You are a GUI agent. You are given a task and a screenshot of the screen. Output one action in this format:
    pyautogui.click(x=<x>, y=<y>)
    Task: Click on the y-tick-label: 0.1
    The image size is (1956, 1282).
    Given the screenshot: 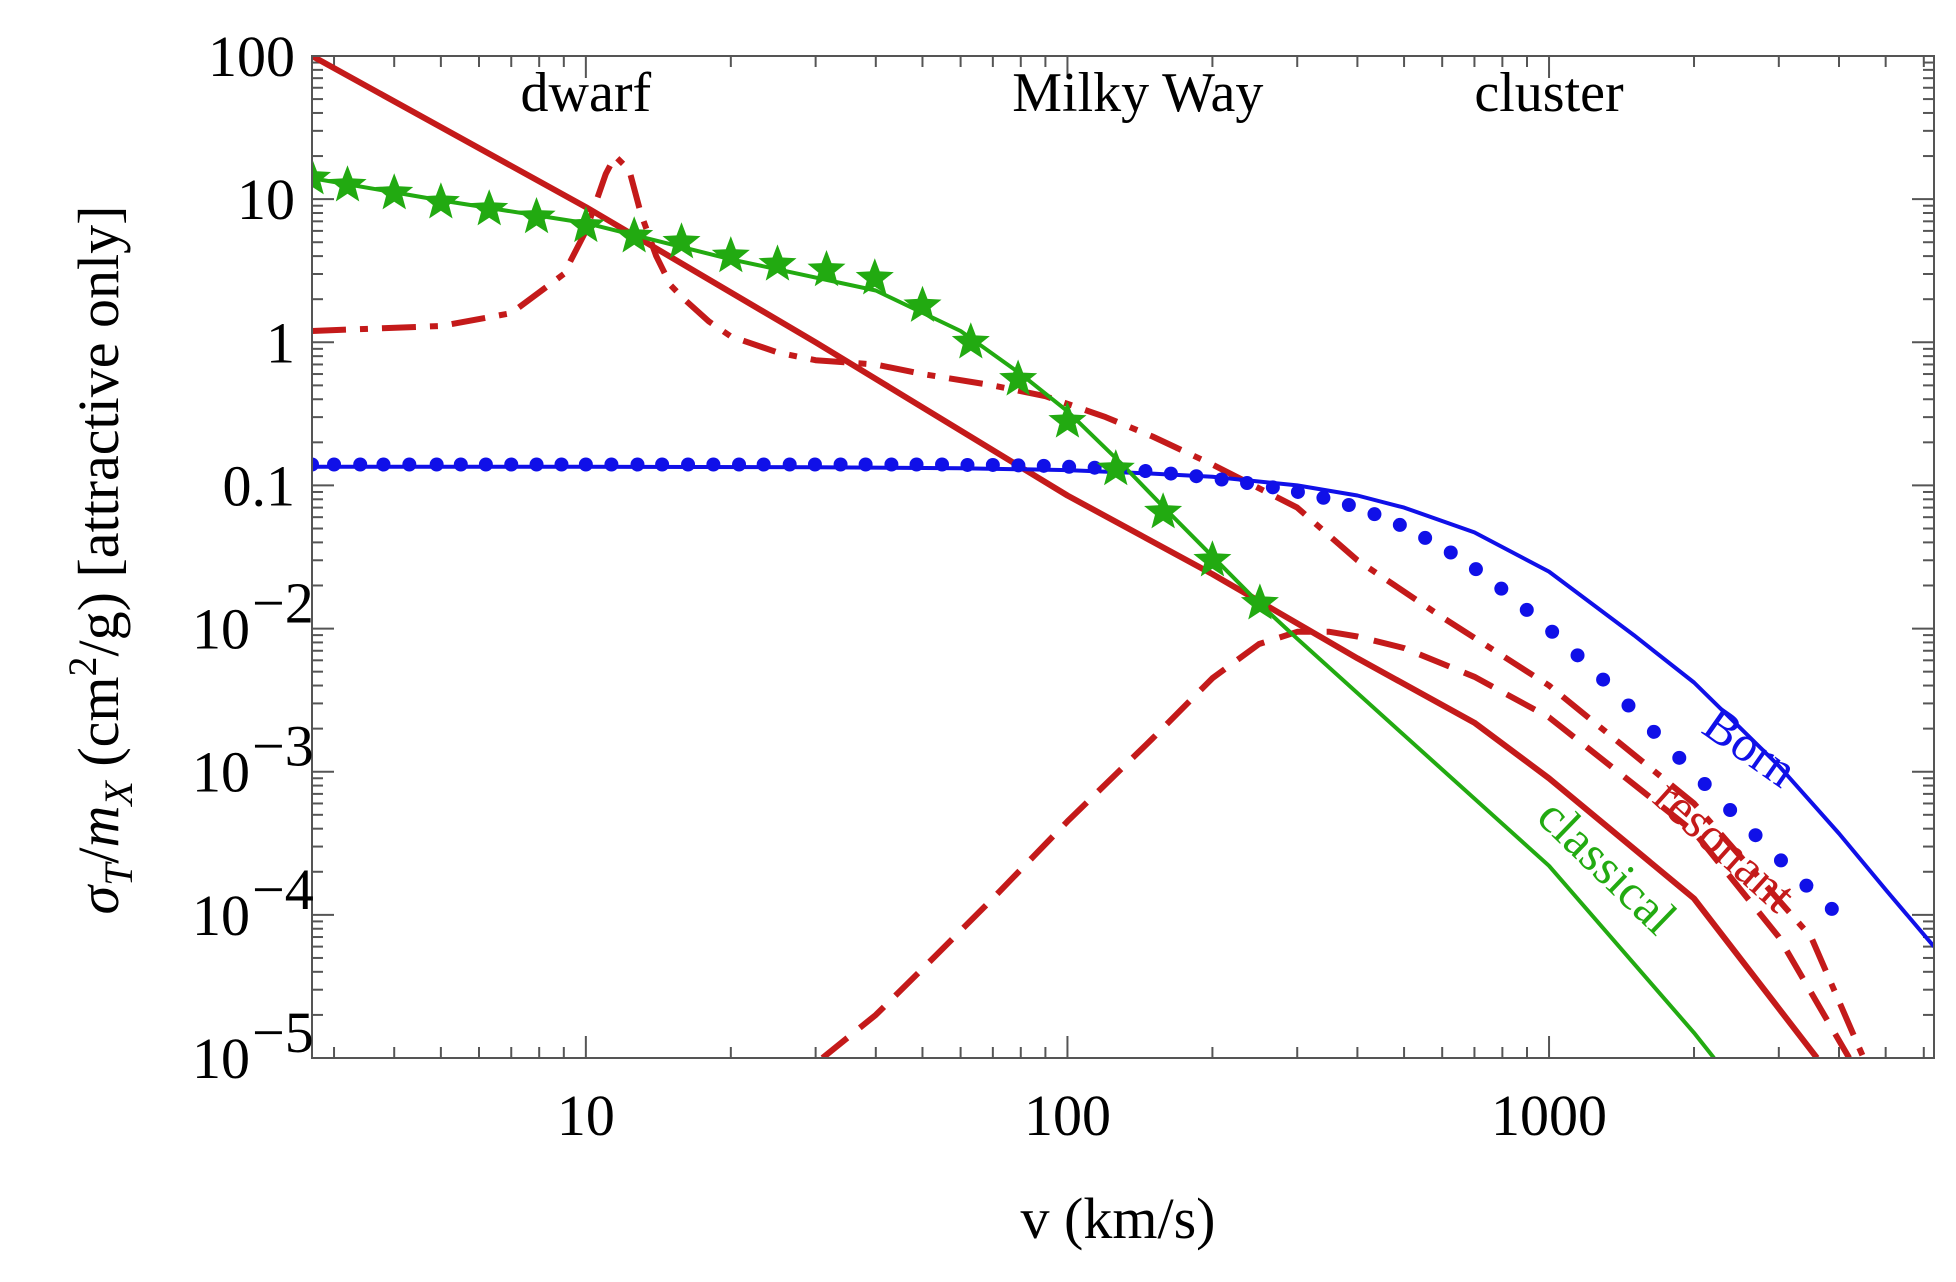 What is the action you would take?
    pyautogui.click(x=259, y=485)
    